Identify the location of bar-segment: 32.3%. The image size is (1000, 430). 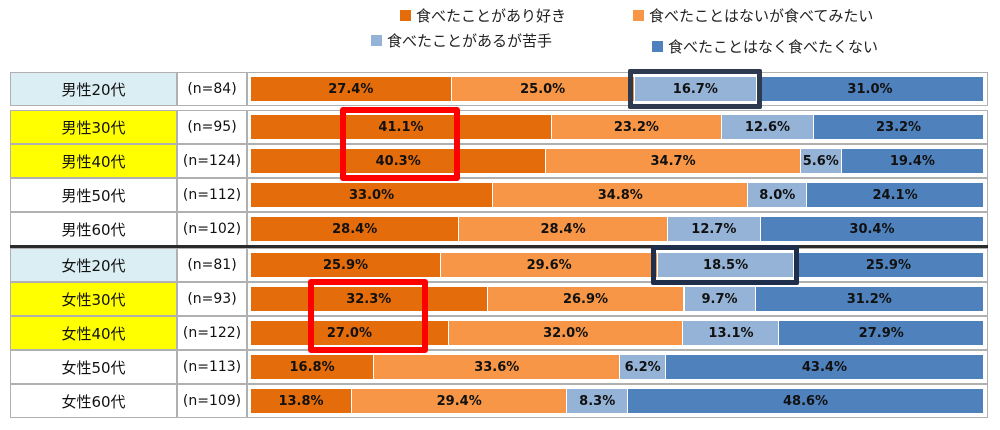
(369, 299).